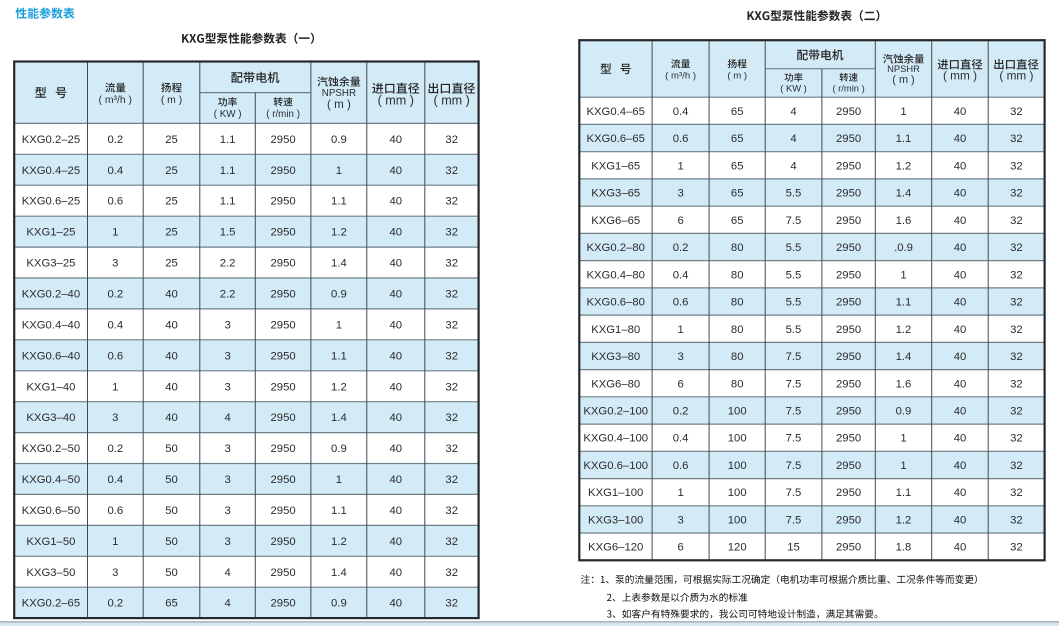 The height and width of the screenshot is (631, 1059). I want to click on svg-text: 1.6, so click(904, 384).